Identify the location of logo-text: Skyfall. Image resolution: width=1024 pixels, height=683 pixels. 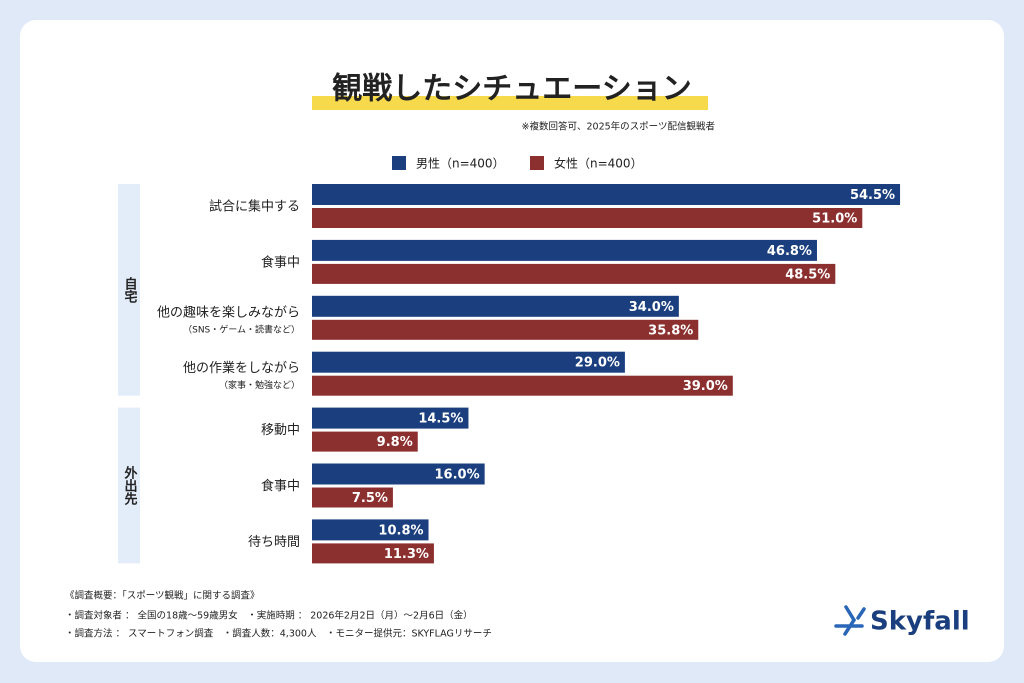
(920, 622).